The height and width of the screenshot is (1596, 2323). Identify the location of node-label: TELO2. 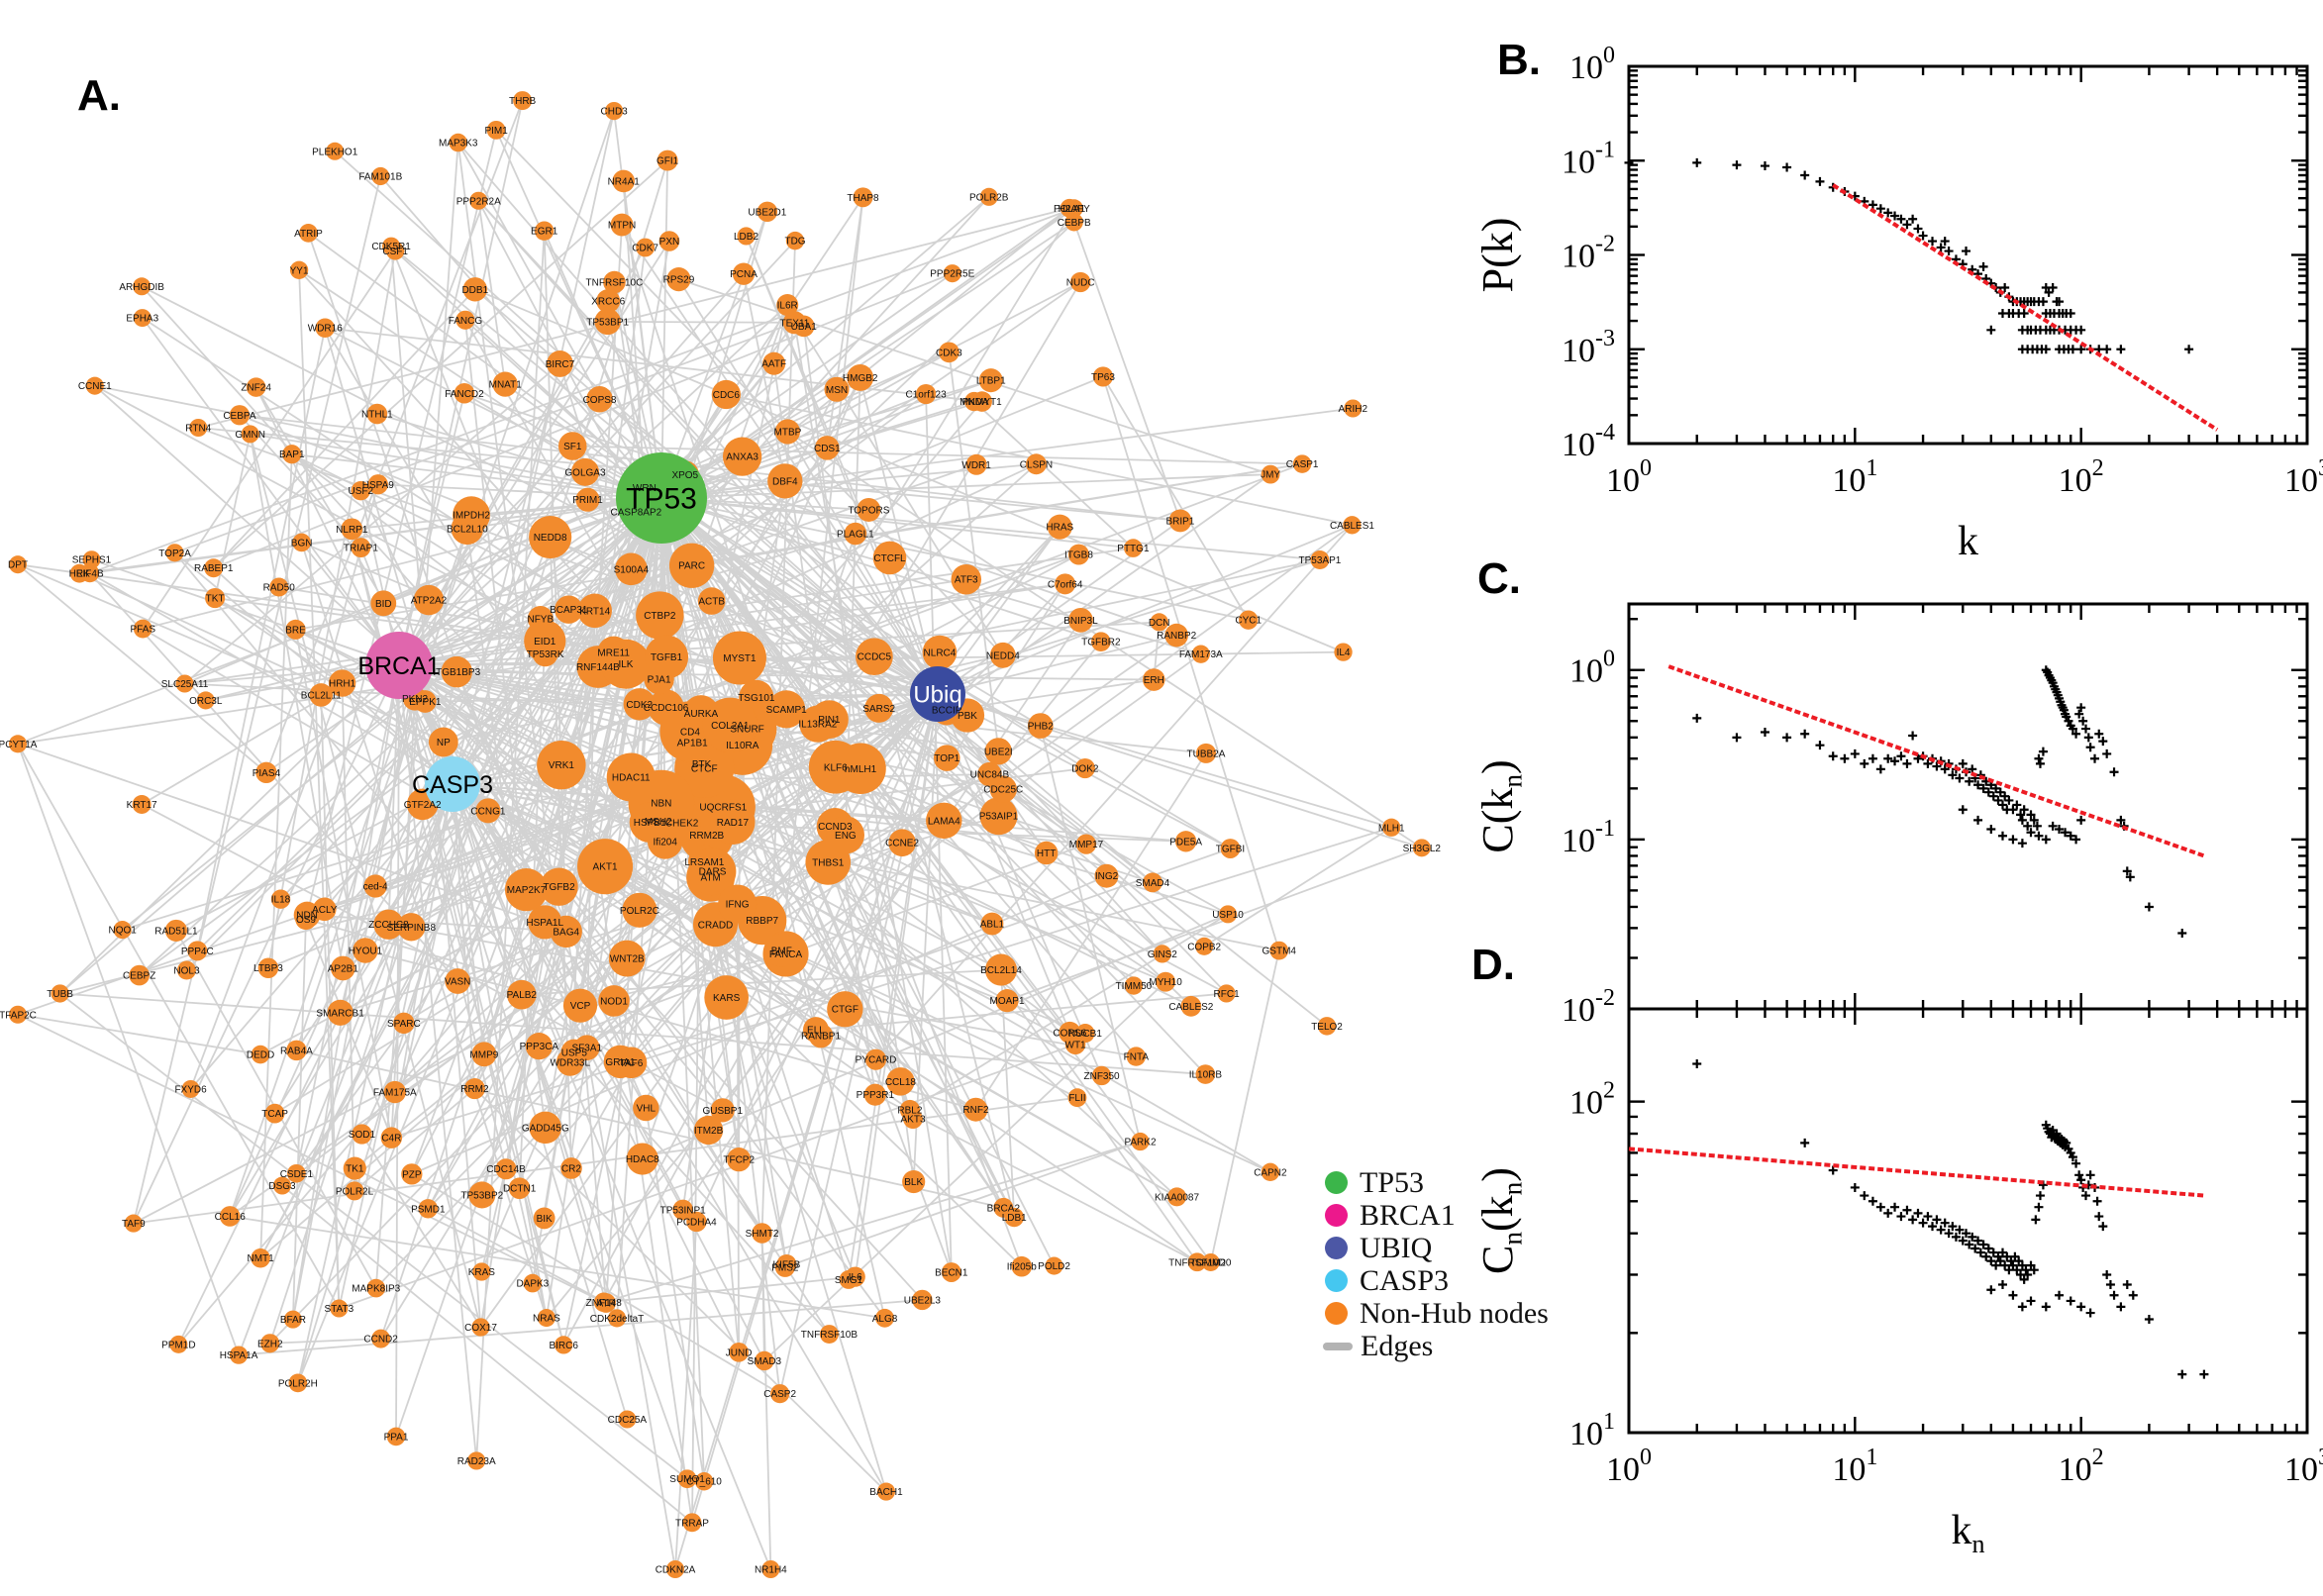
(1327, 1027).